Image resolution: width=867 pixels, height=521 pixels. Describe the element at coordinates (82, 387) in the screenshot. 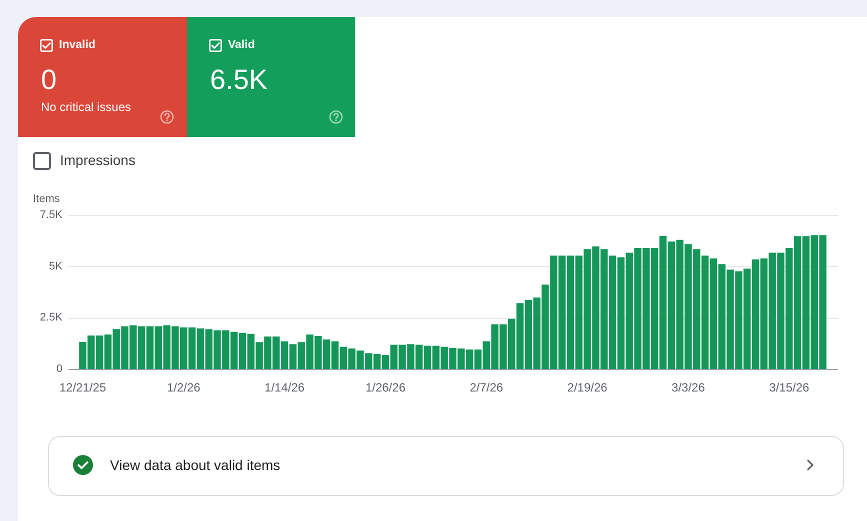

I see `x-tick-label: 12/21/25` at that location.